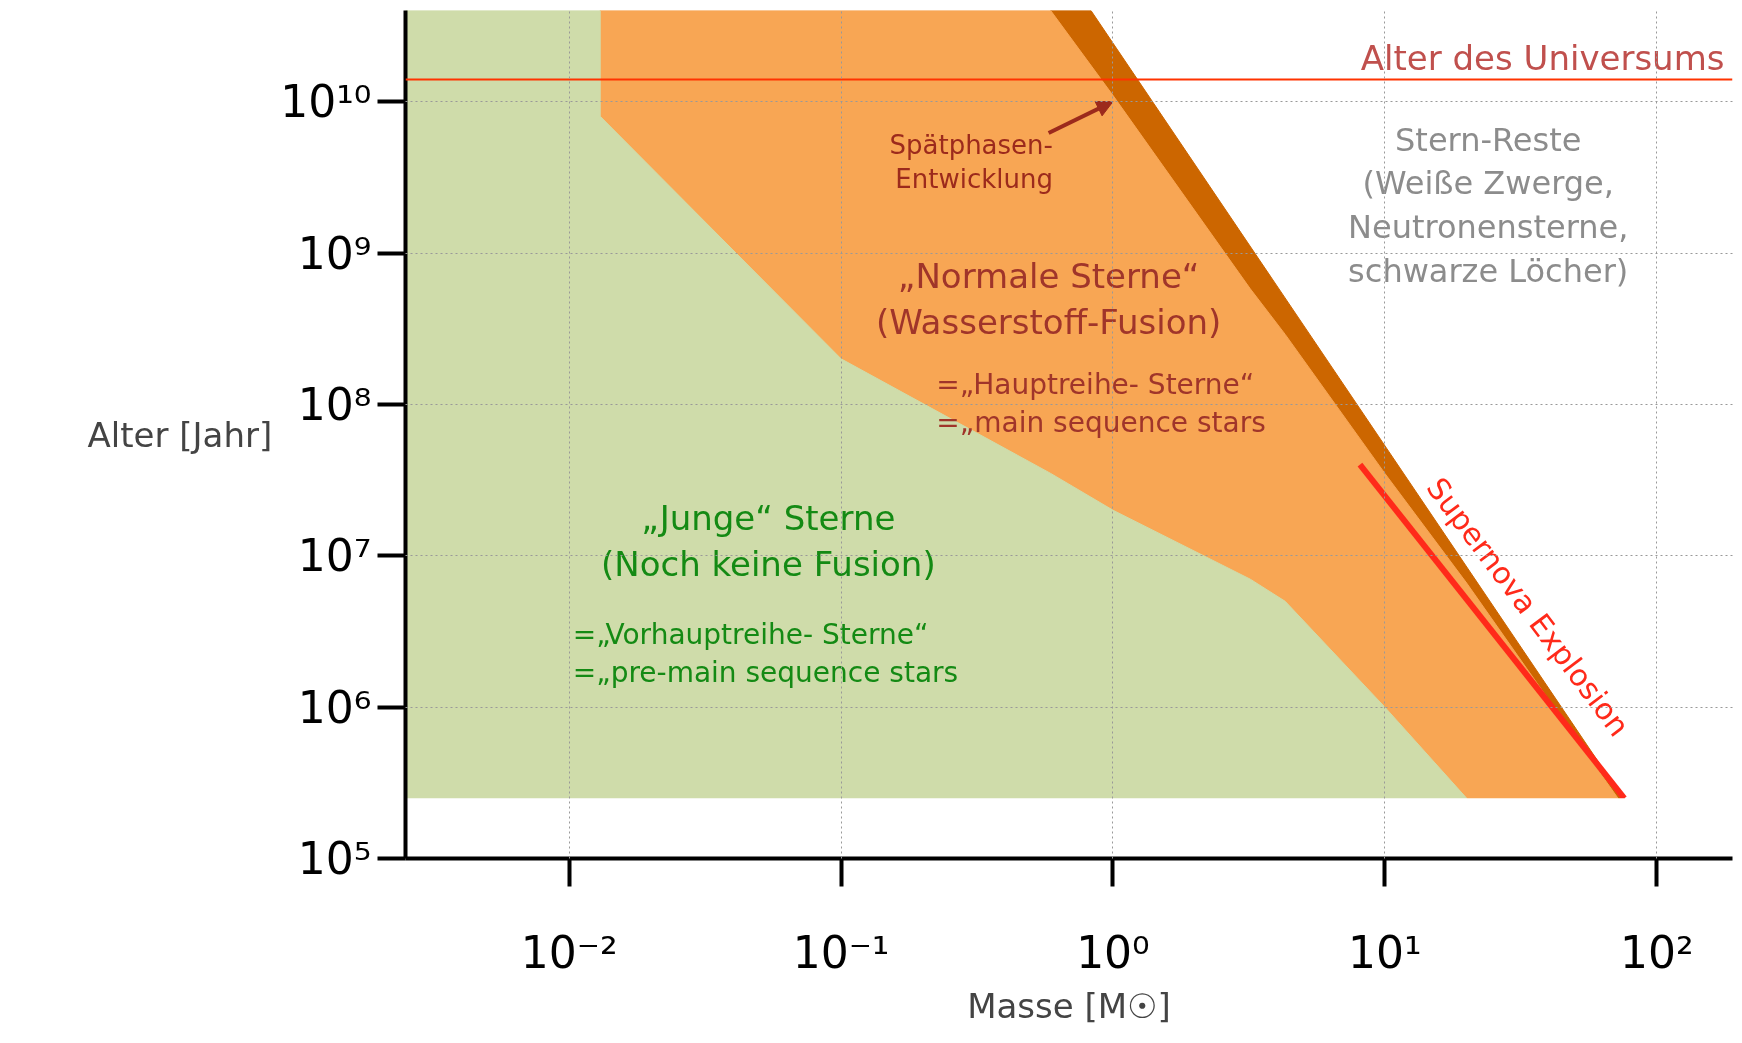 The image size is (1742, 1043). Describe the element at coordinates (971, 162) in the screenshot. I see `annotation: Spätphasen- Entwicklung` at that location.